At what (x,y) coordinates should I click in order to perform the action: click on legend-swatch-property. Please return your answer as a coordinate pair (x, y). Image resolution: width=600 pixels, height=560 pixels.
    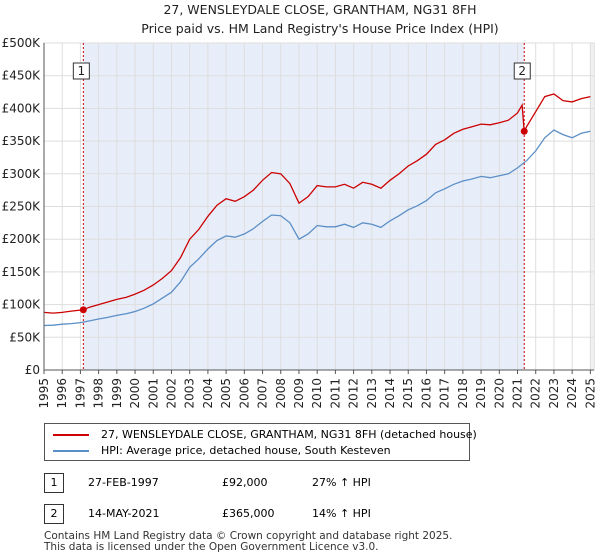
    Looking at the image, I should click on (71, 435).